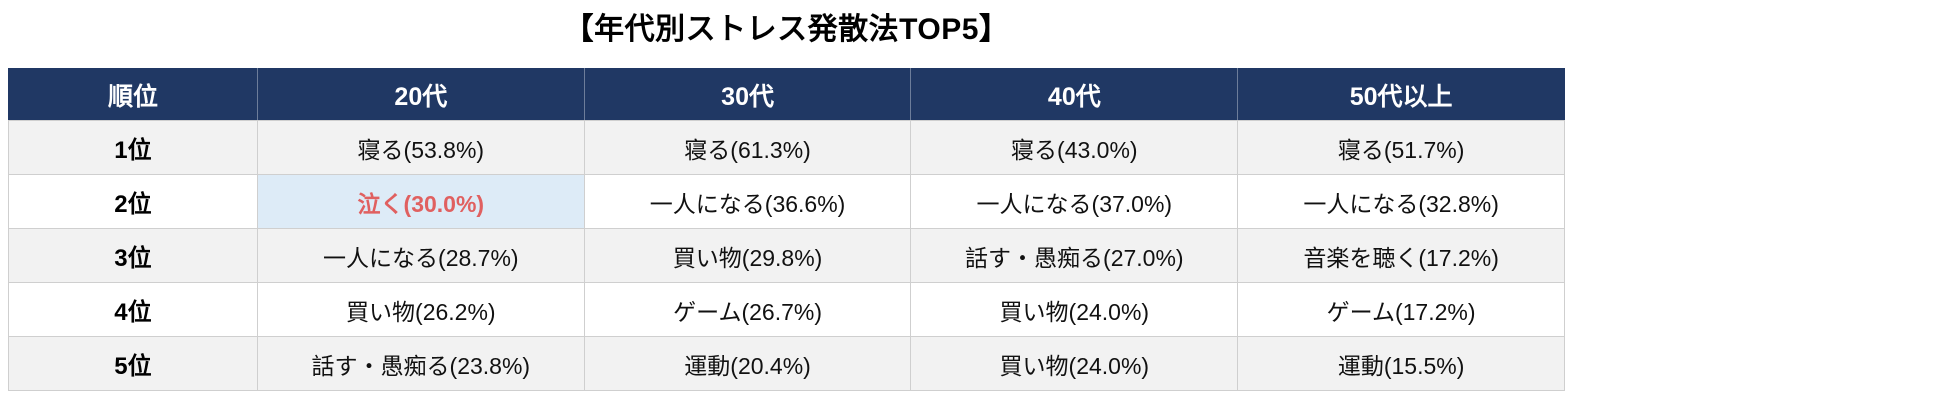  Describe the element at coordinates (1401, 147) in the screenshot. I see `table-cell: 寝る(51.7%)` at that location.